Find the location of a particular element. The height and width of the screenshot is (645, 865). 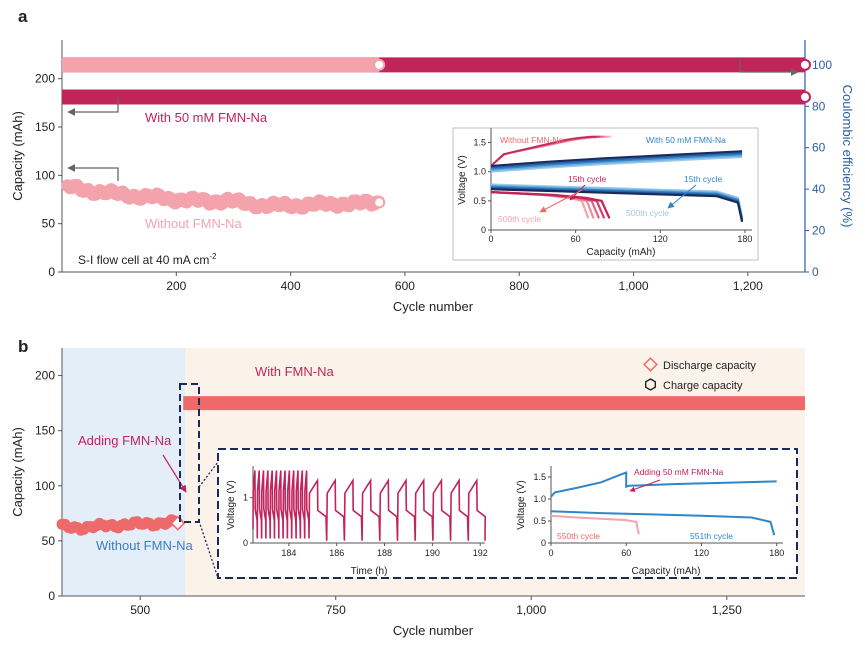

b-x-tick-label: 1,000 is located at coordinates (531, 610).